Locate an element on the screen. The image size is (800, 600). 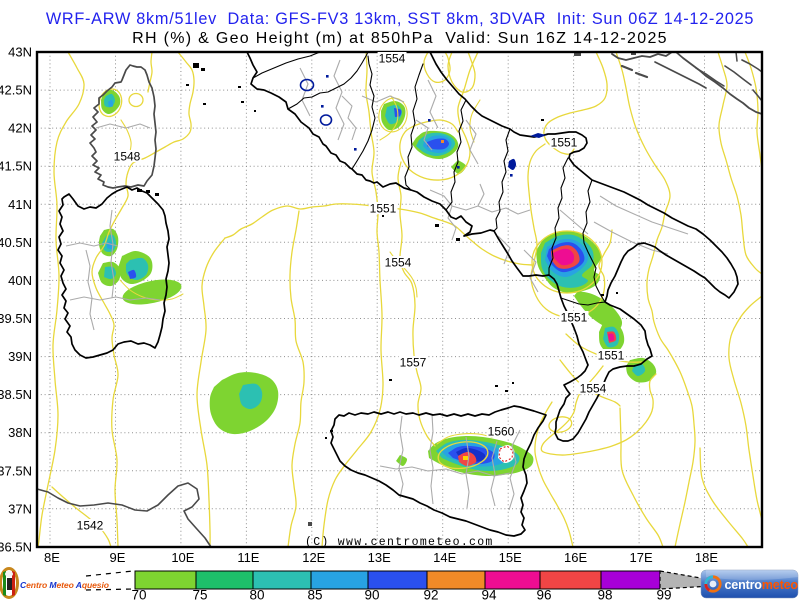
svg-text: 18E is located at coordinates (706, 557).